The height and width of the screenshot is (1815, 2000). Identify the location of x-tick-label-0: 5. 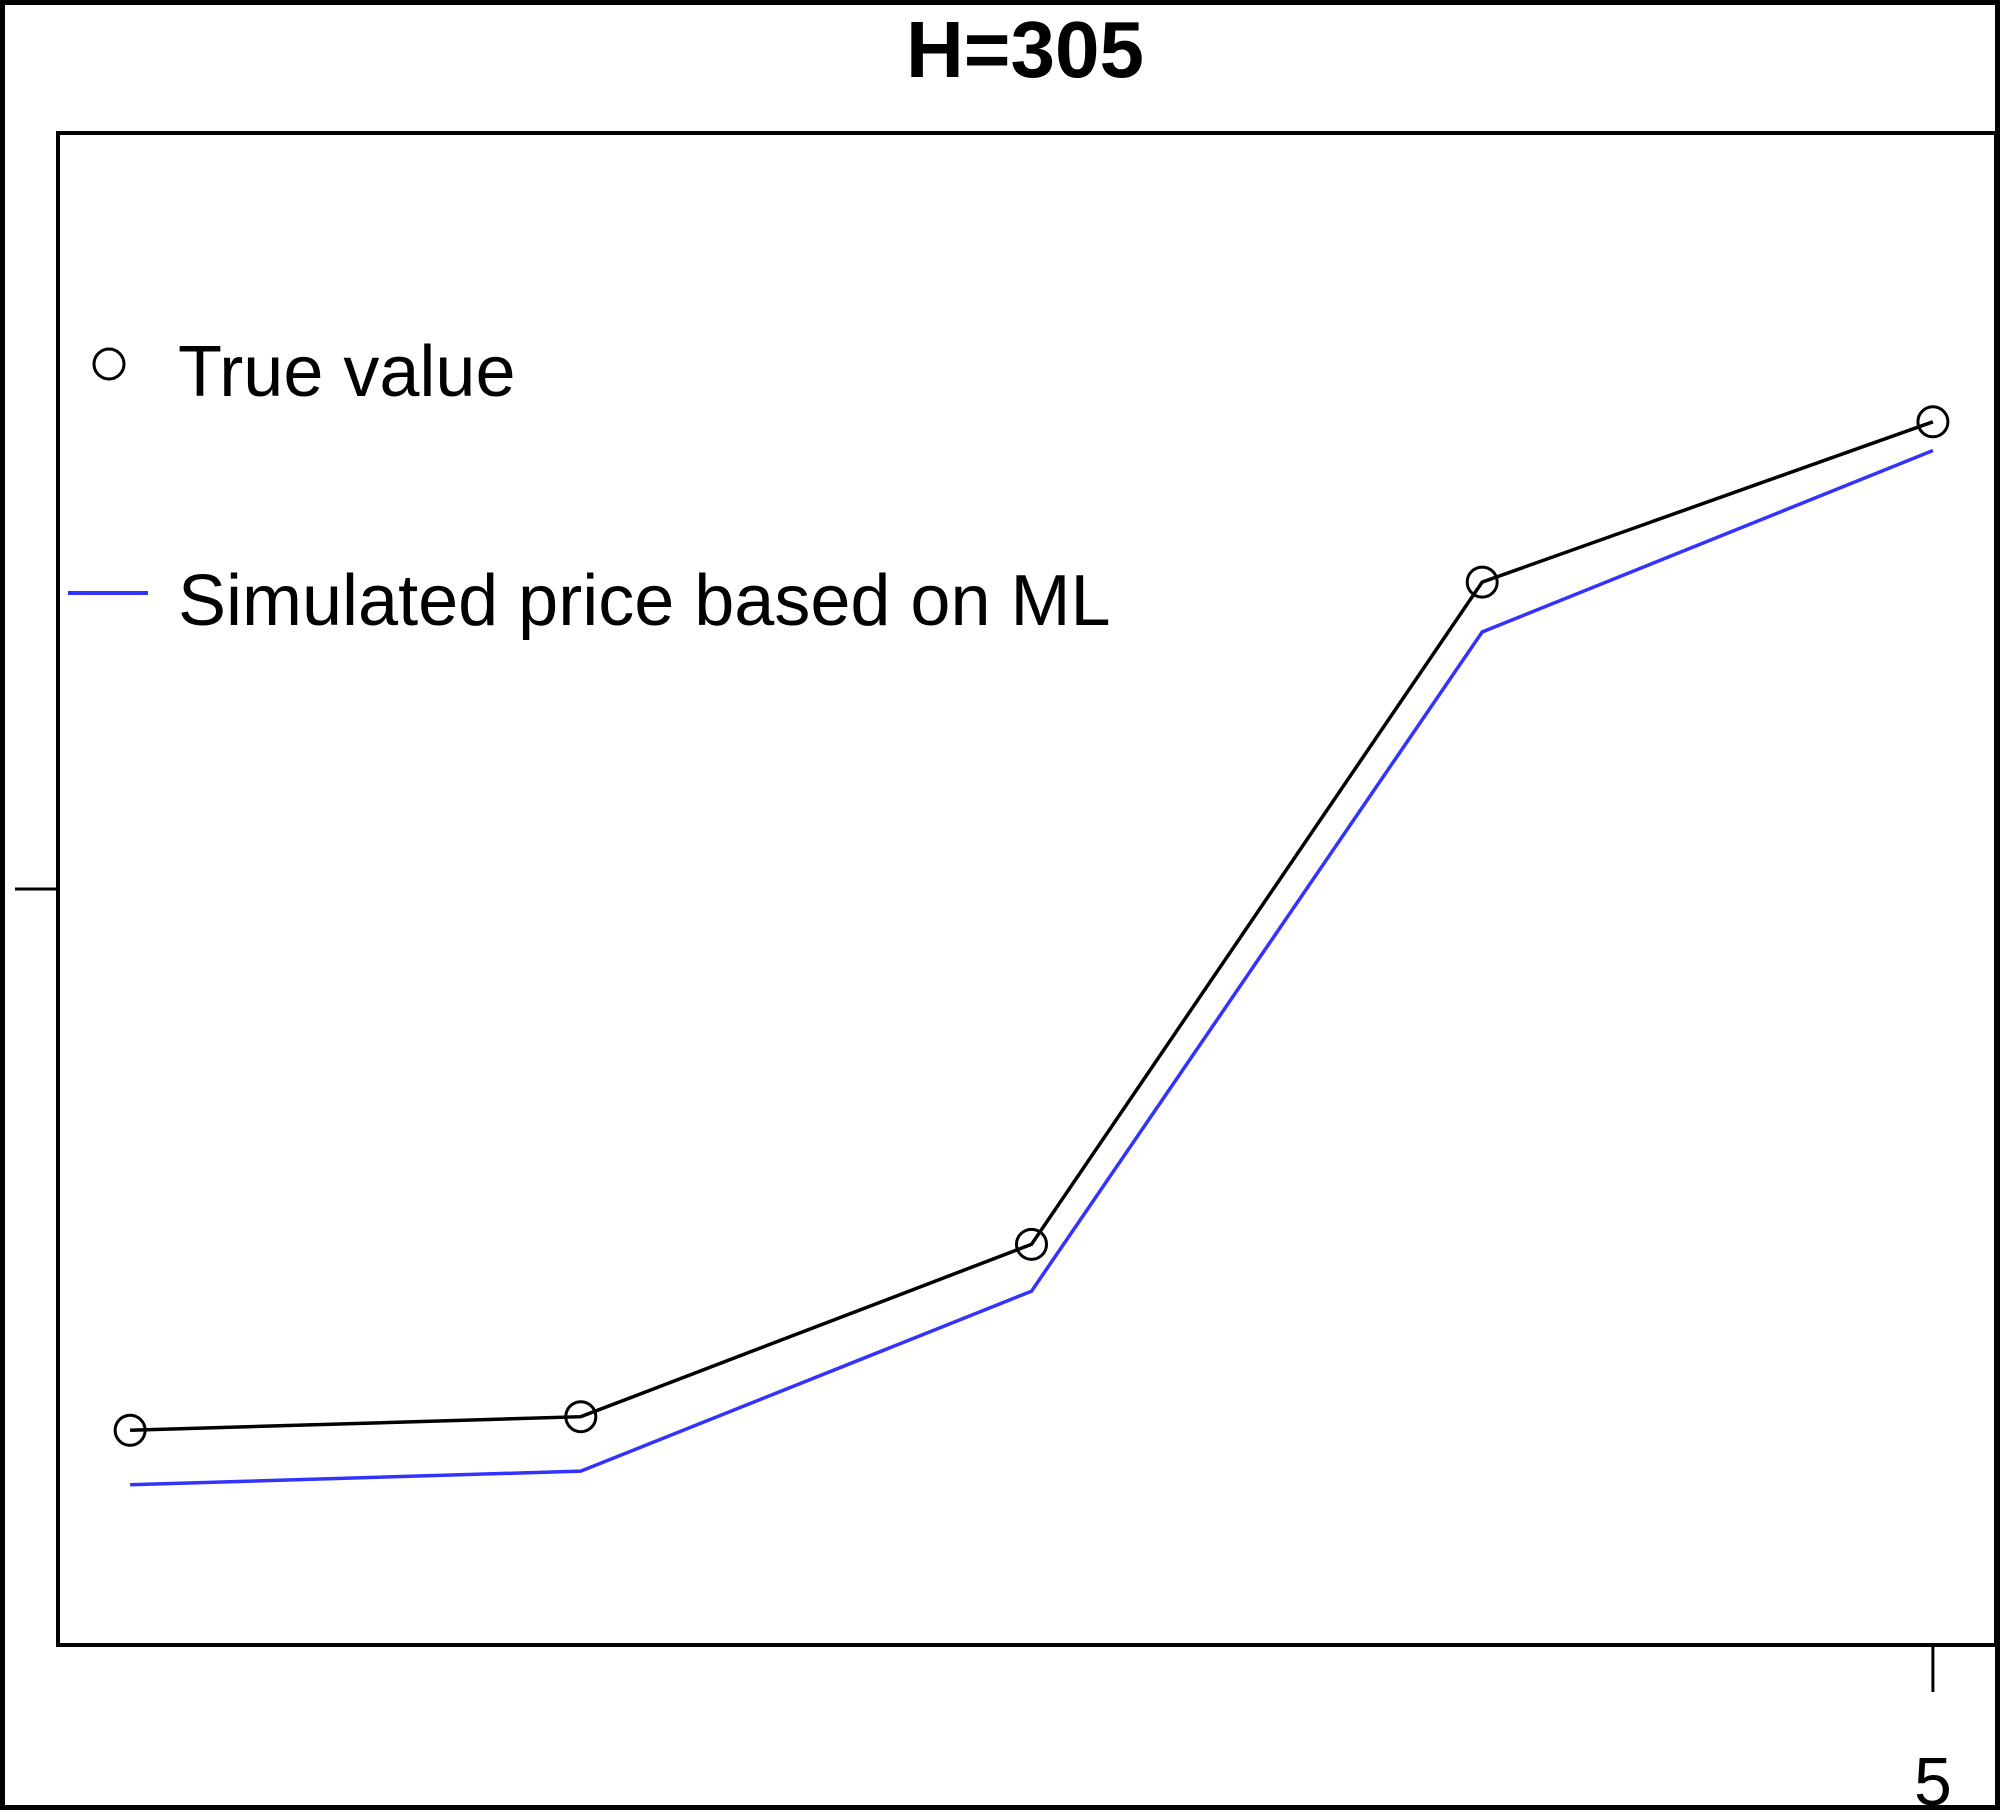
(1933, 1779).